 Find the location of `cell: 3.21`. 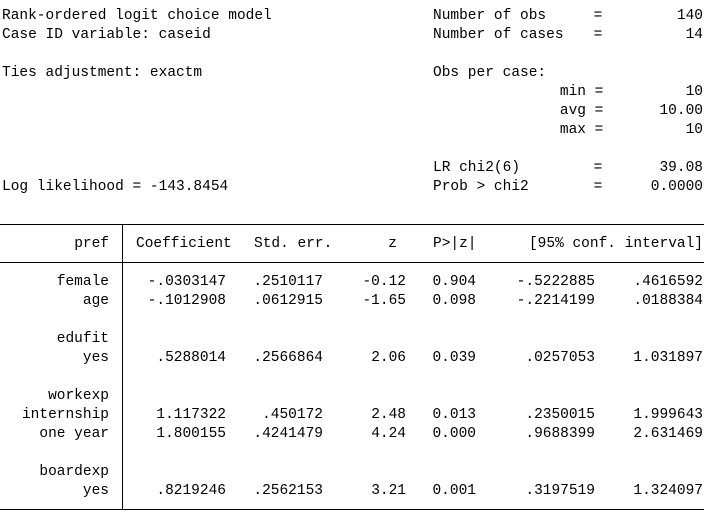

cell: 3.21 is located at coordinates (388, 491).